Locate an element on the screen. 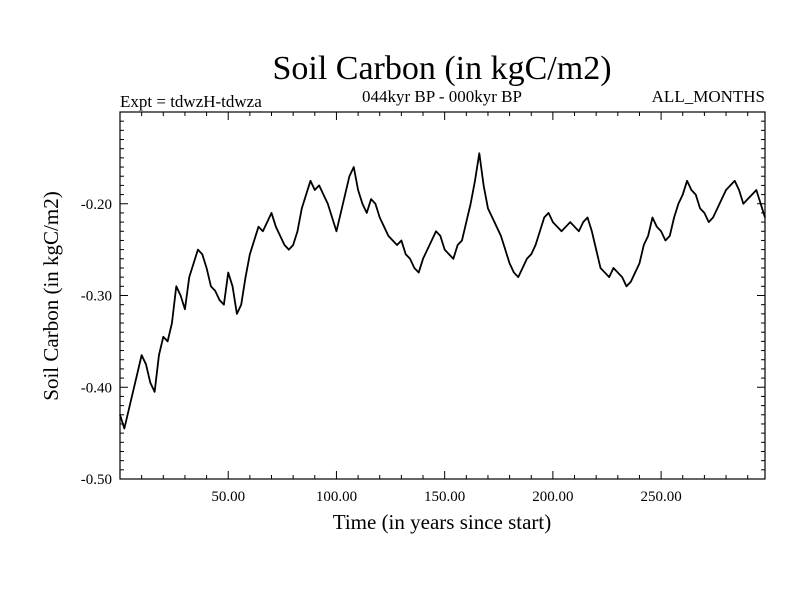  x-axis-label: Time (in years since start) is located at coordinates (442, 522).